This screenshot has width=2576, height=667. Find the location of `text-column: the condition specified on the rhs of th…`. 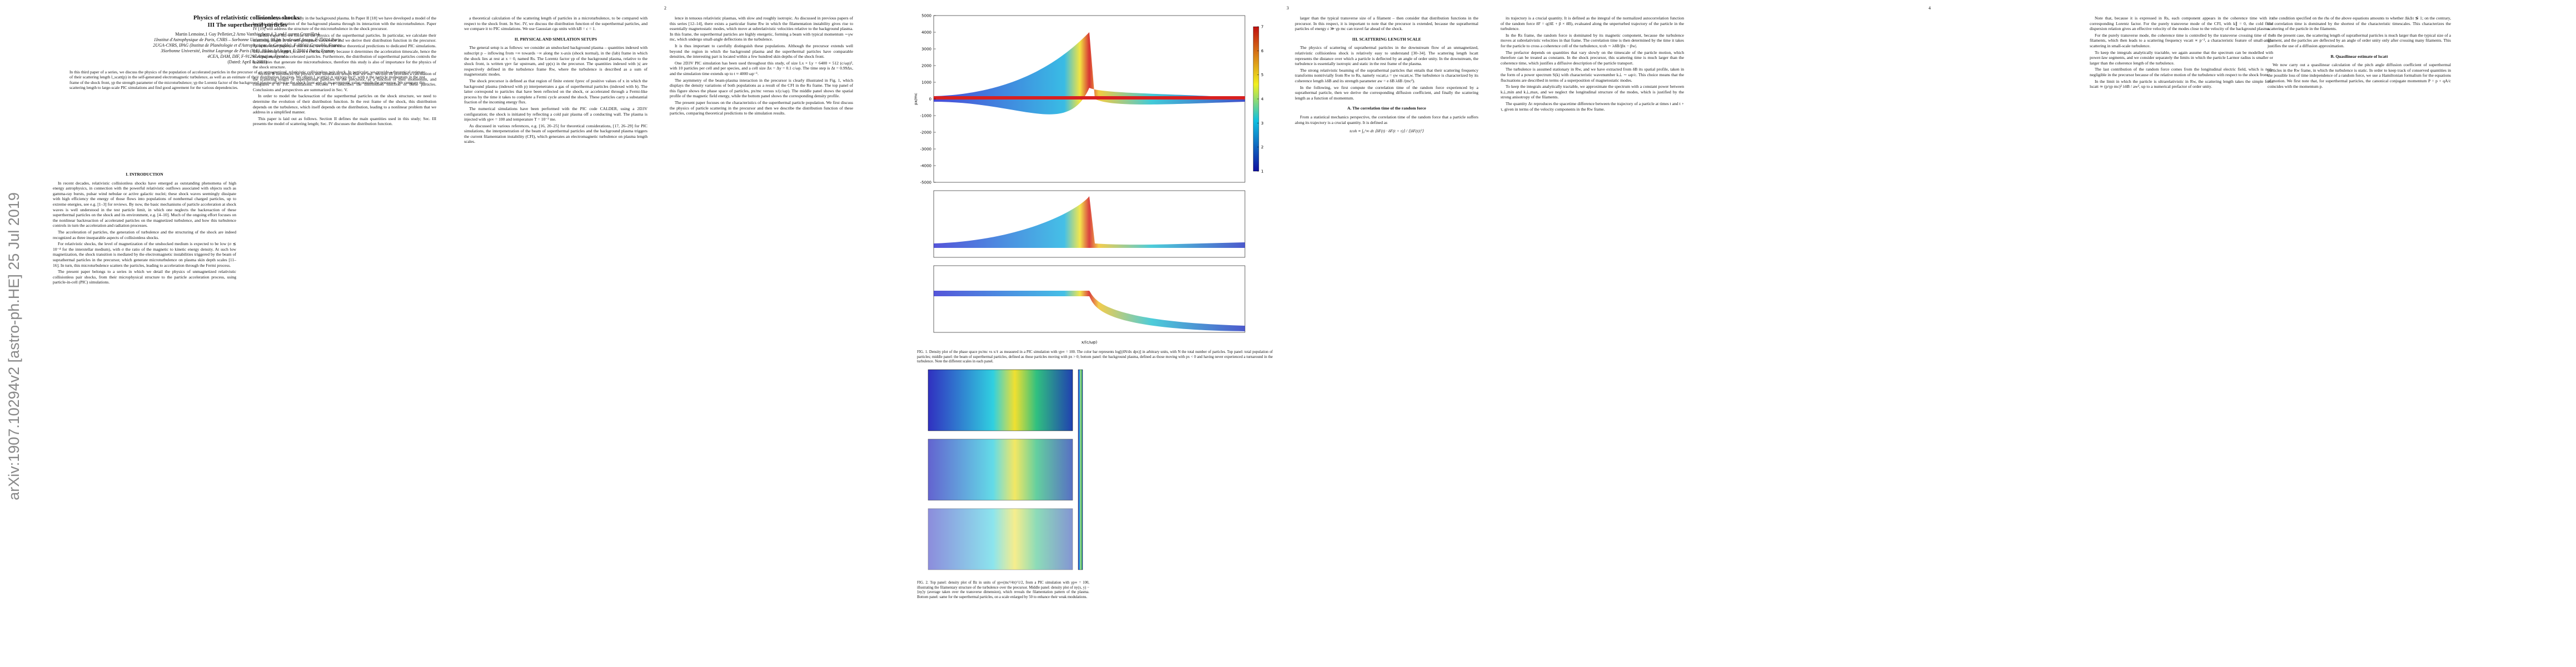

text-column: the condition specified on the rhs of th… is located at coordinates (2359, 53).